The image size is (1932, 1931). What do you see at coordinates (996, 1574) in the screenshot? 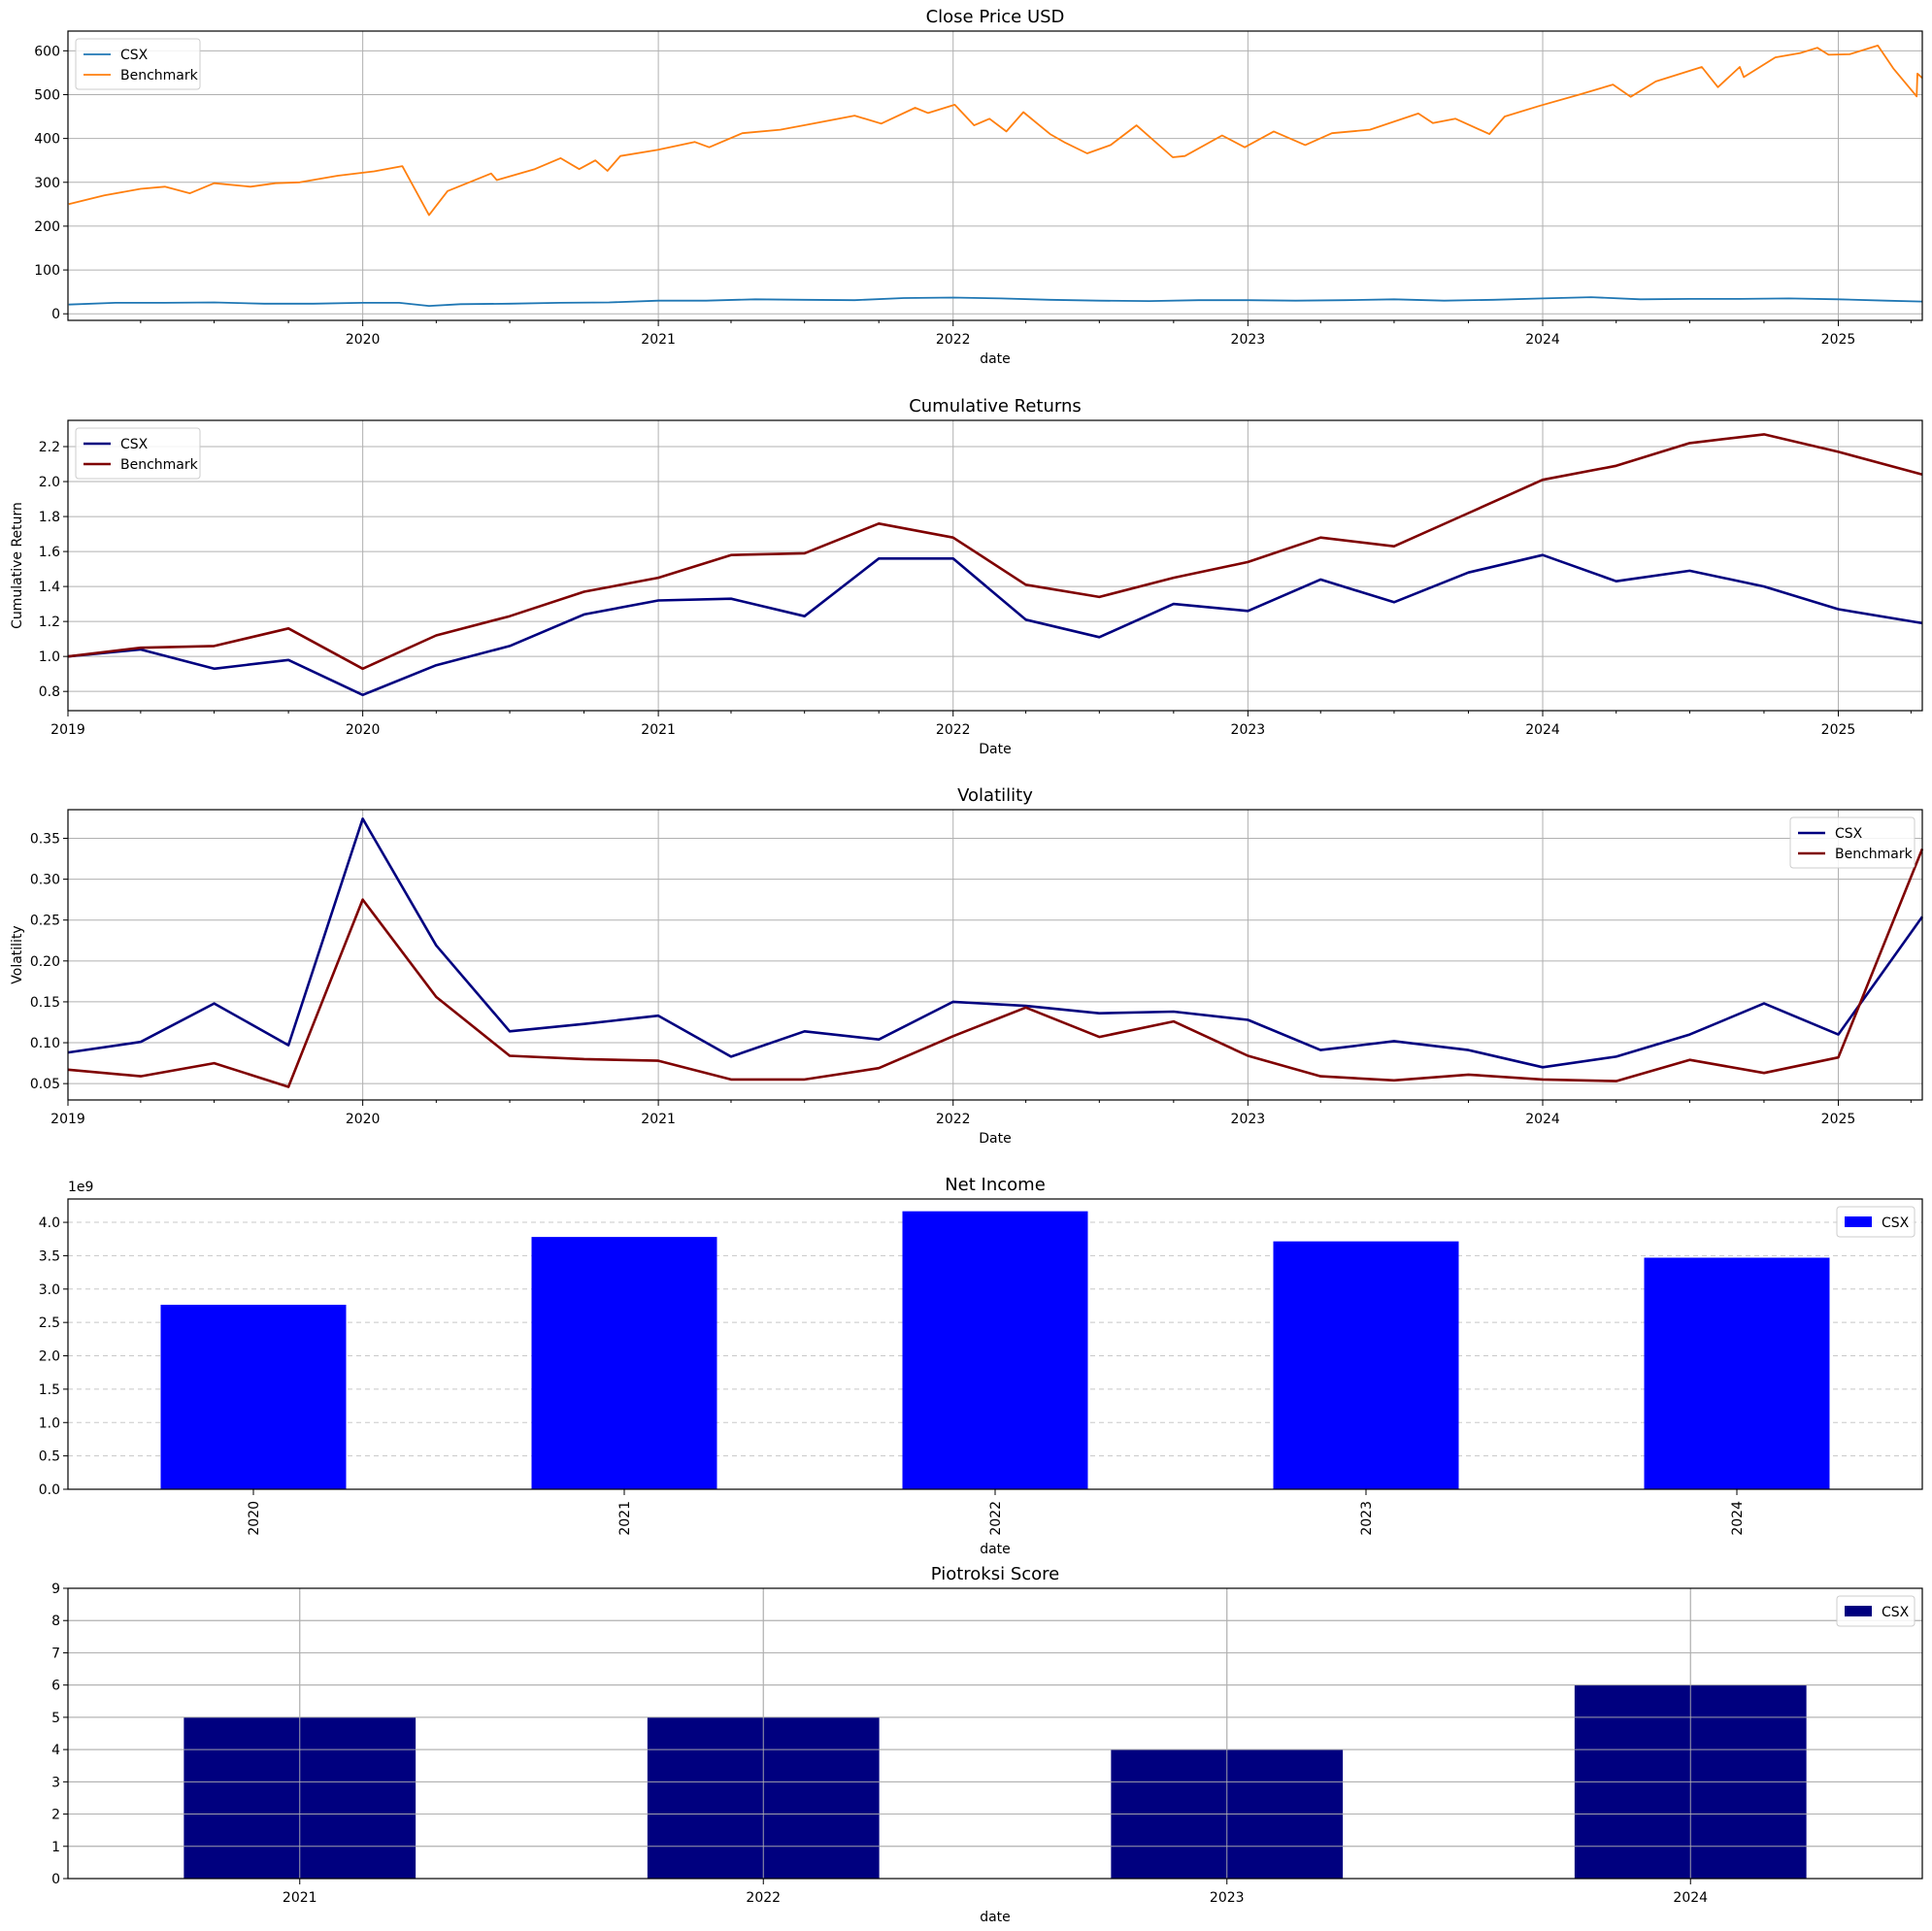
I see `chart-title: Piotroksi Score` at bounding box center [996, 1574].